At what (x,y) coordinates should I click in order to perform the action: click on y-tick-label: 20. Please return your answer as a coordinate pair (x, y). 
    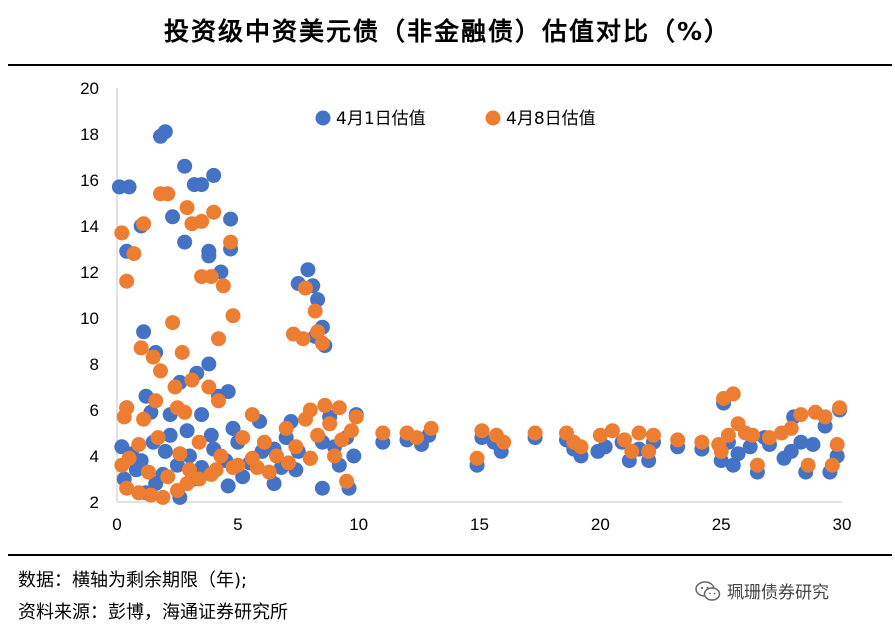
    Looking at the image, I should click on (89, 88).